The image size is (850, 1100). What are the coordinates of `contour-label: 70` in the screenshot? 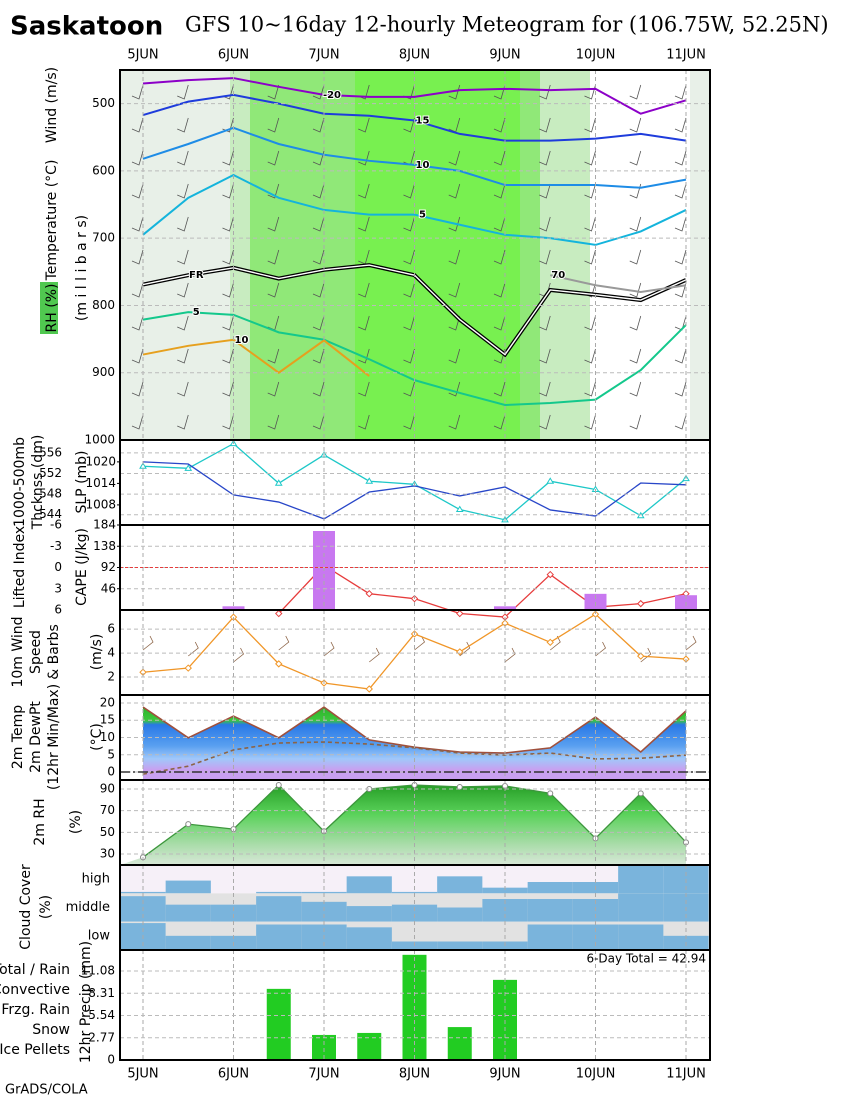 It's located at (558, 275).